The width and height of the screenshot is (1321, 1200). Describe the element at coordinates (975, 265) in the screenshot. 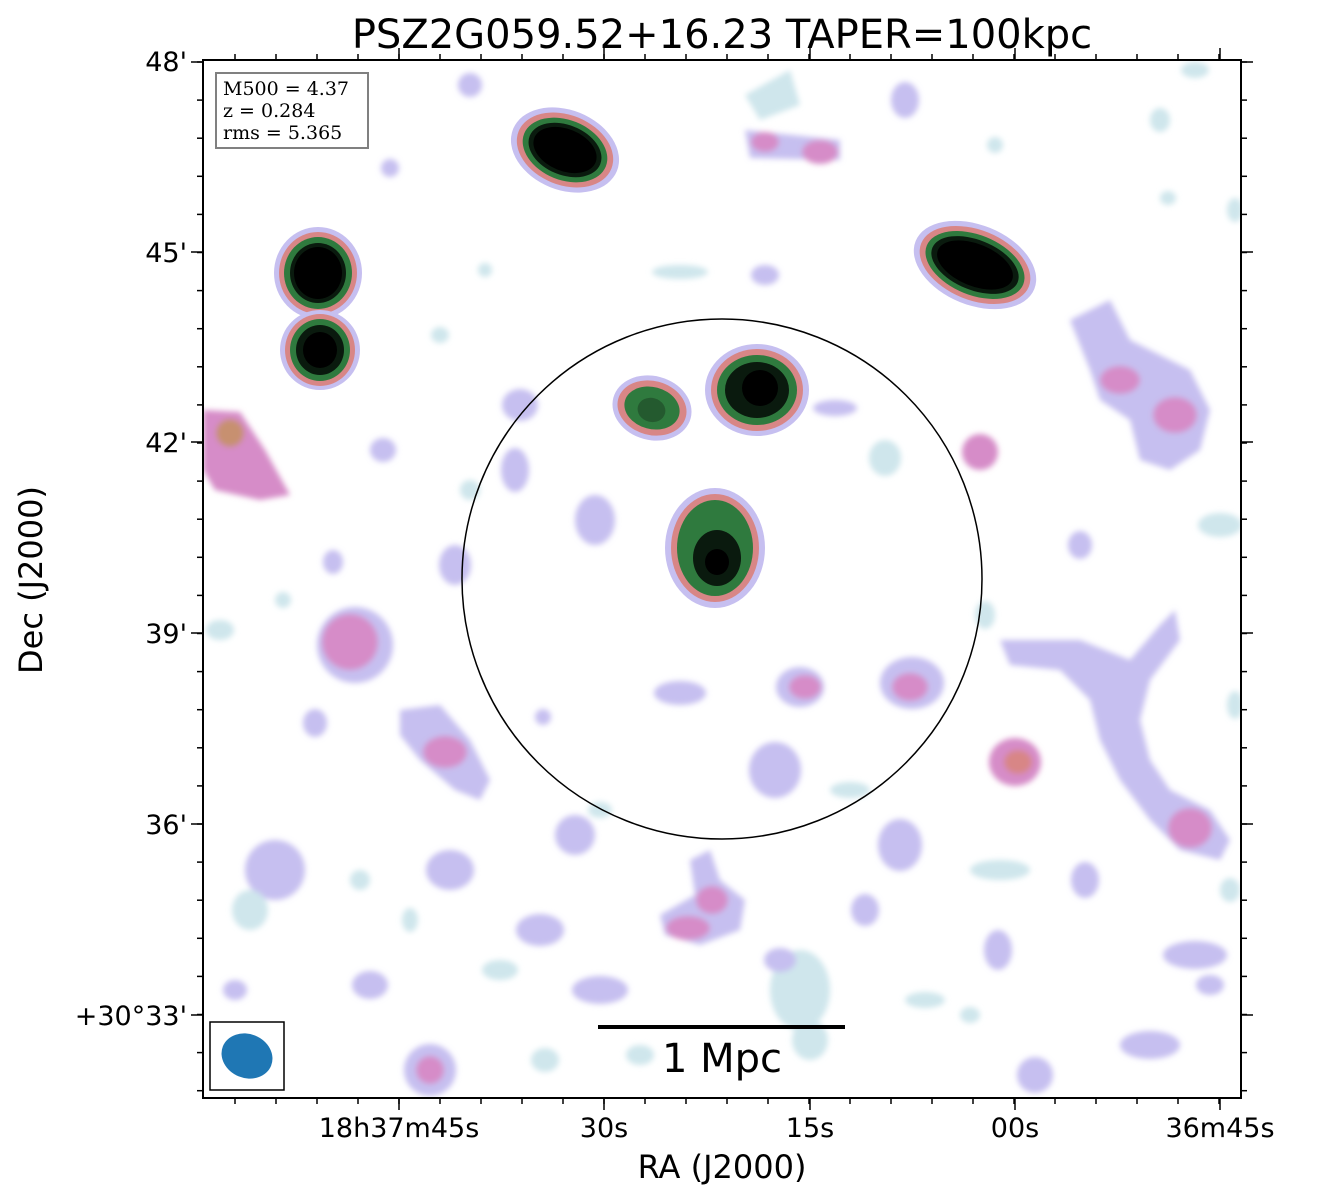

I see `northeast-compact-source` at that location.